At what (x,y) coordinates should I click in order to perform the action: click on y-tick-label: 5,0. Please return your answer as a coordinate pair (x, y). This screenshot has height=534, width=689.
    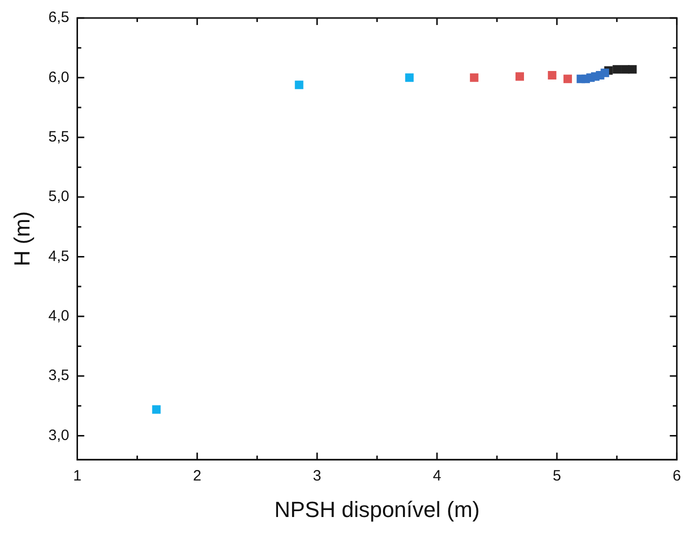
    Looking at the image, I should click on (59, 197).